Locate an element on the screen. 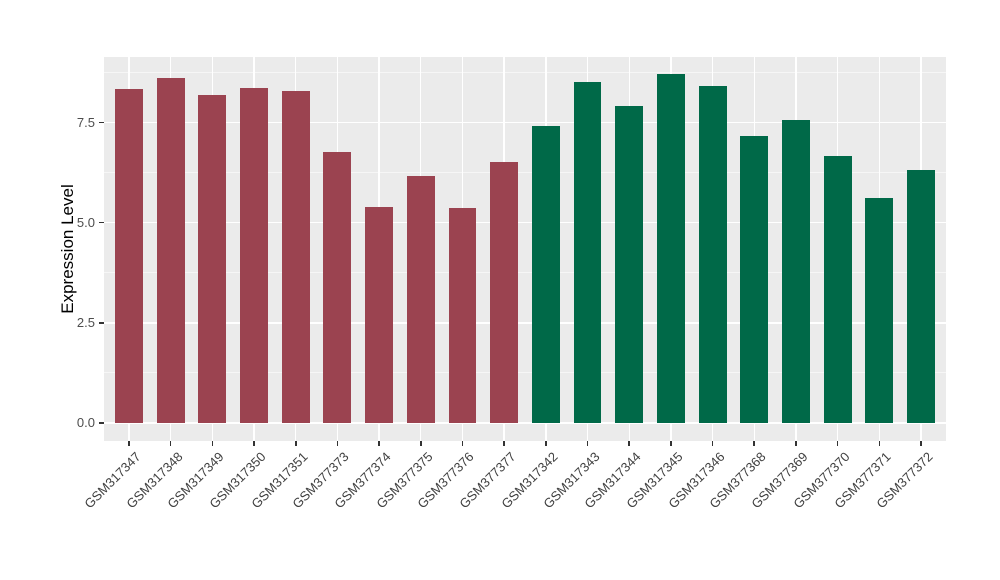  bar-GSM377372 is located at coordinates (921, 296).